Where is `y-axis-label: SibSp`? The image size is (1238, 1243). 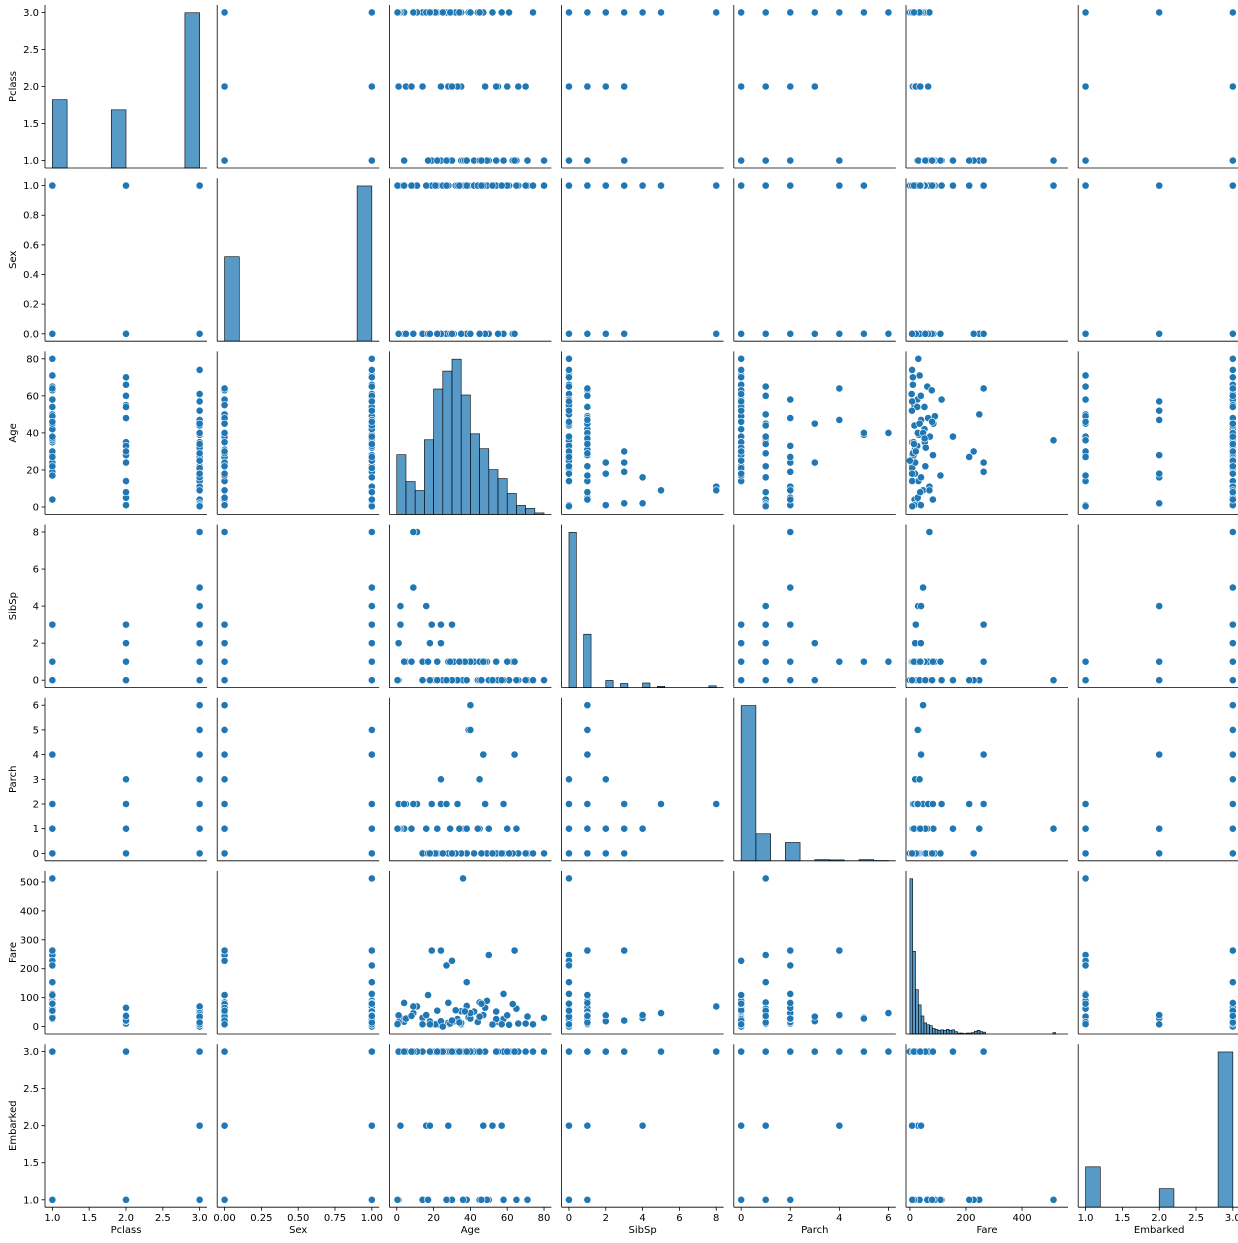 y-axis-label: SibSp is located at coordinates (13, 606).